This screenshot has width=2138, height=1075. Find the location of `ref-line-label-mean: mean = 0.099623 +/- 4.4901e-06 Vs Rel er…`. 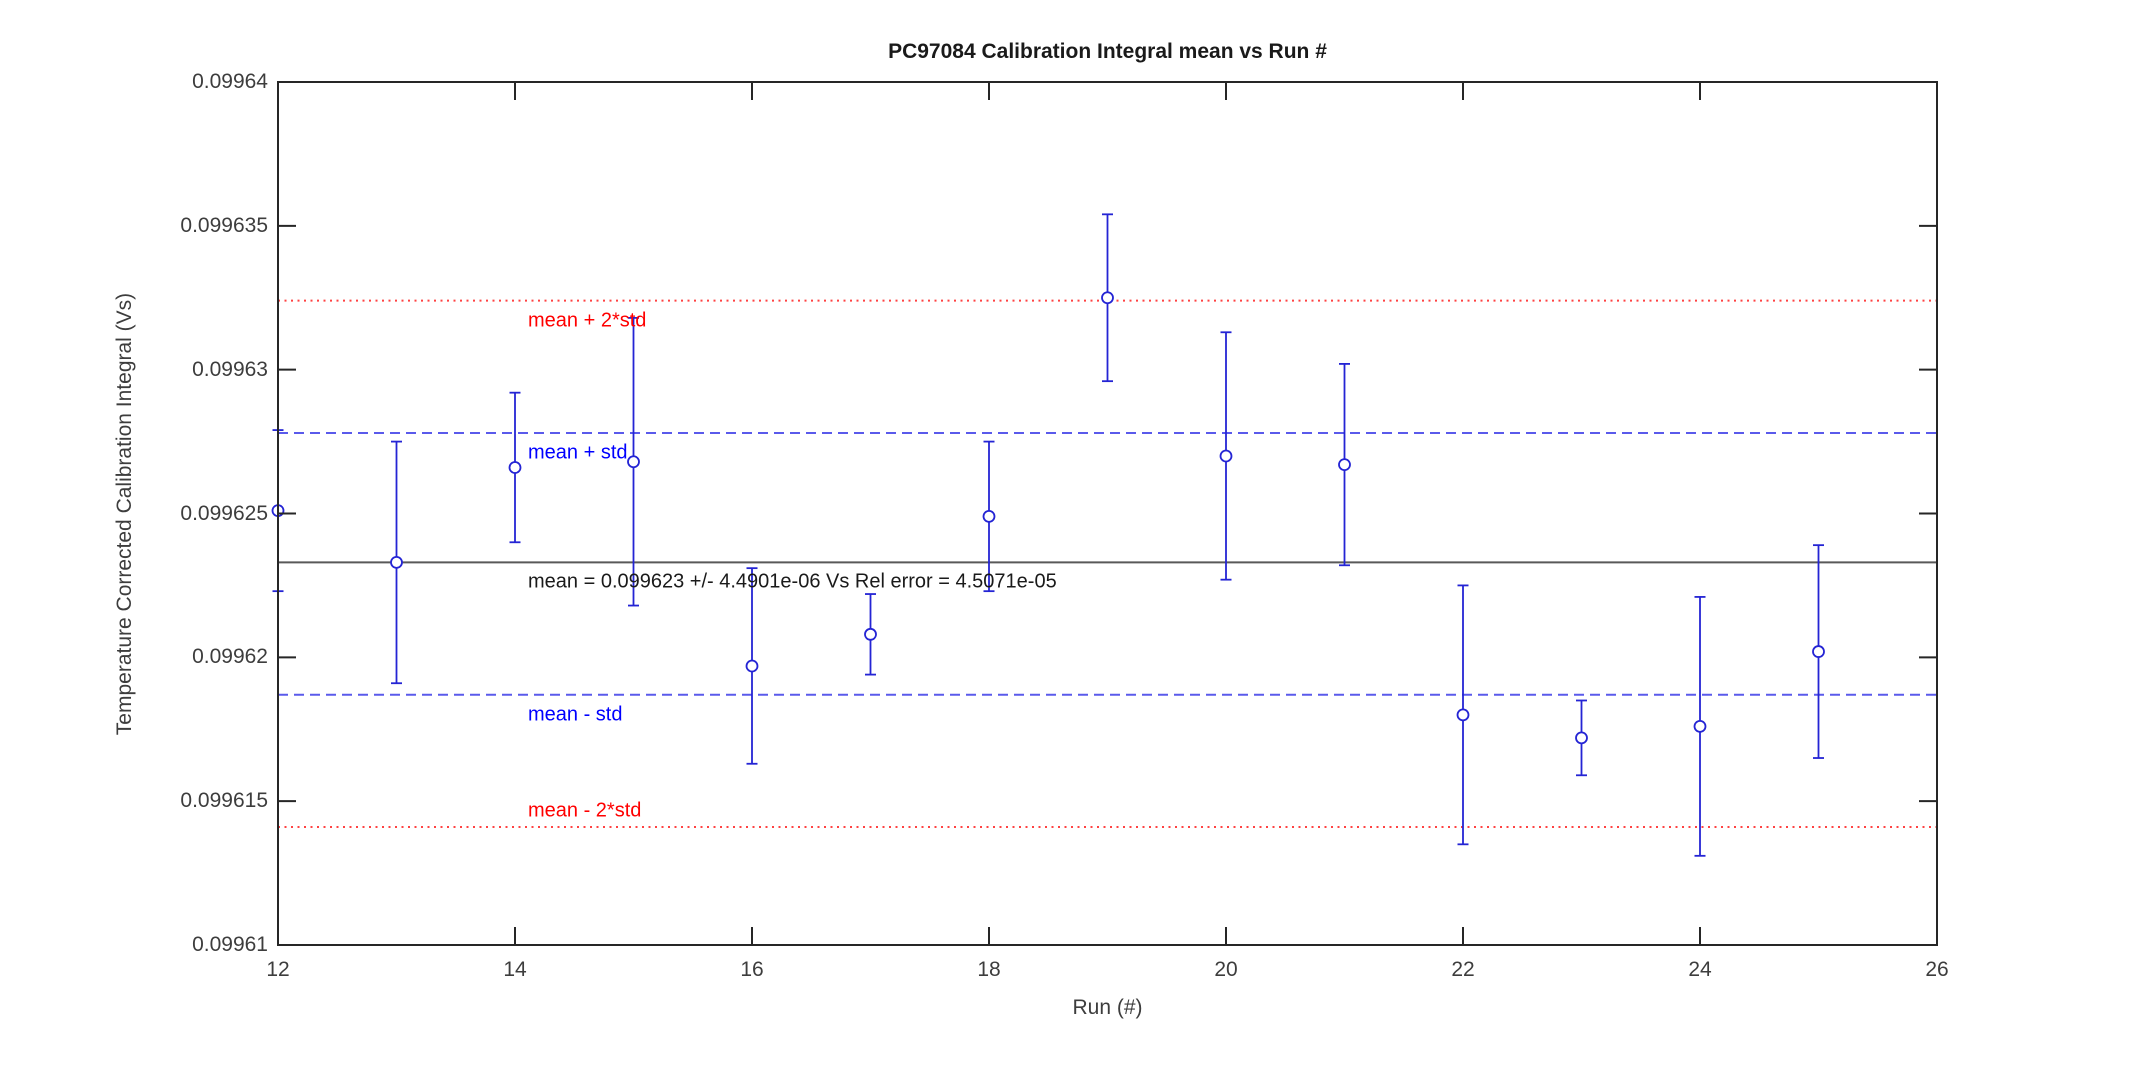

ref-line-label-mean: mean = 0.099623 +/- 4.4901e-06 Vs Rel er… is located at coordinates (792, 581).